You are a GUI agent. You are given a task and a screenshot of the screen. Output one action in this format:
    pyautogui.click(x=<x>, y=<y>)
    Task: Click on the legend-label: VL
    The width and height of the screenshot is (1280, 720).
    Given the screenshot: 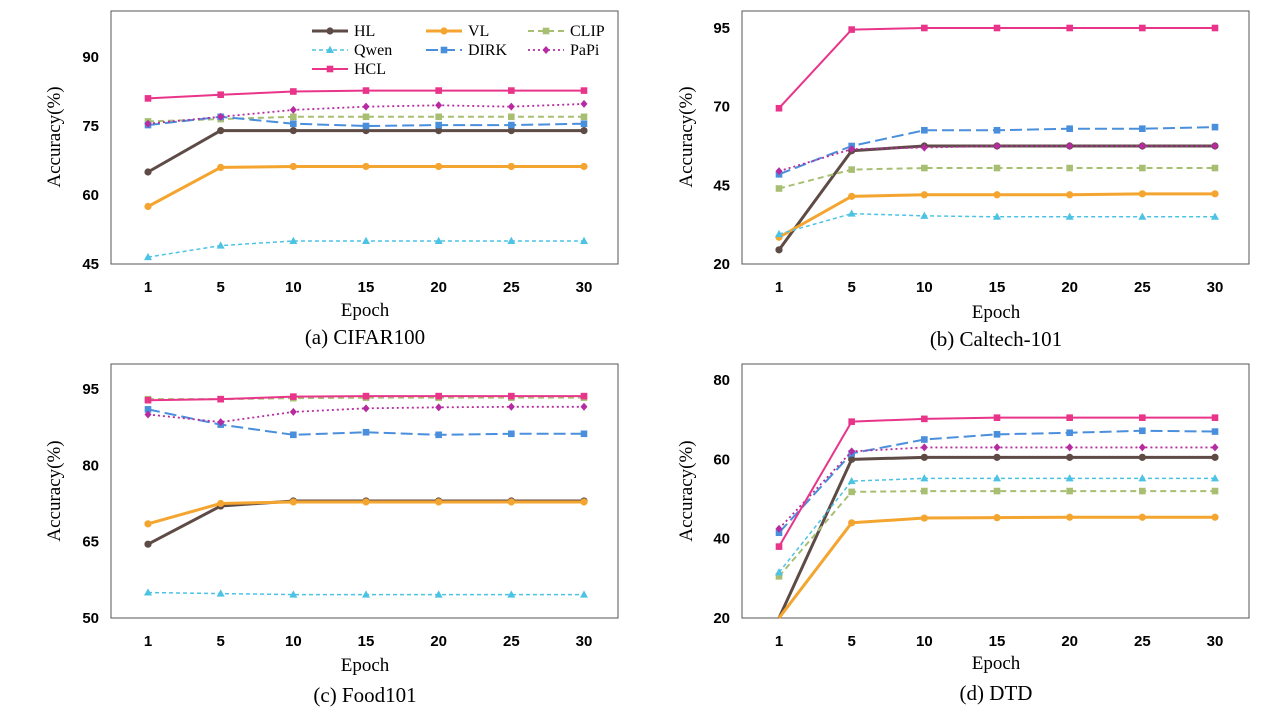 What is the action you would take?
    pyautogui.click(x=478, y=31)
    